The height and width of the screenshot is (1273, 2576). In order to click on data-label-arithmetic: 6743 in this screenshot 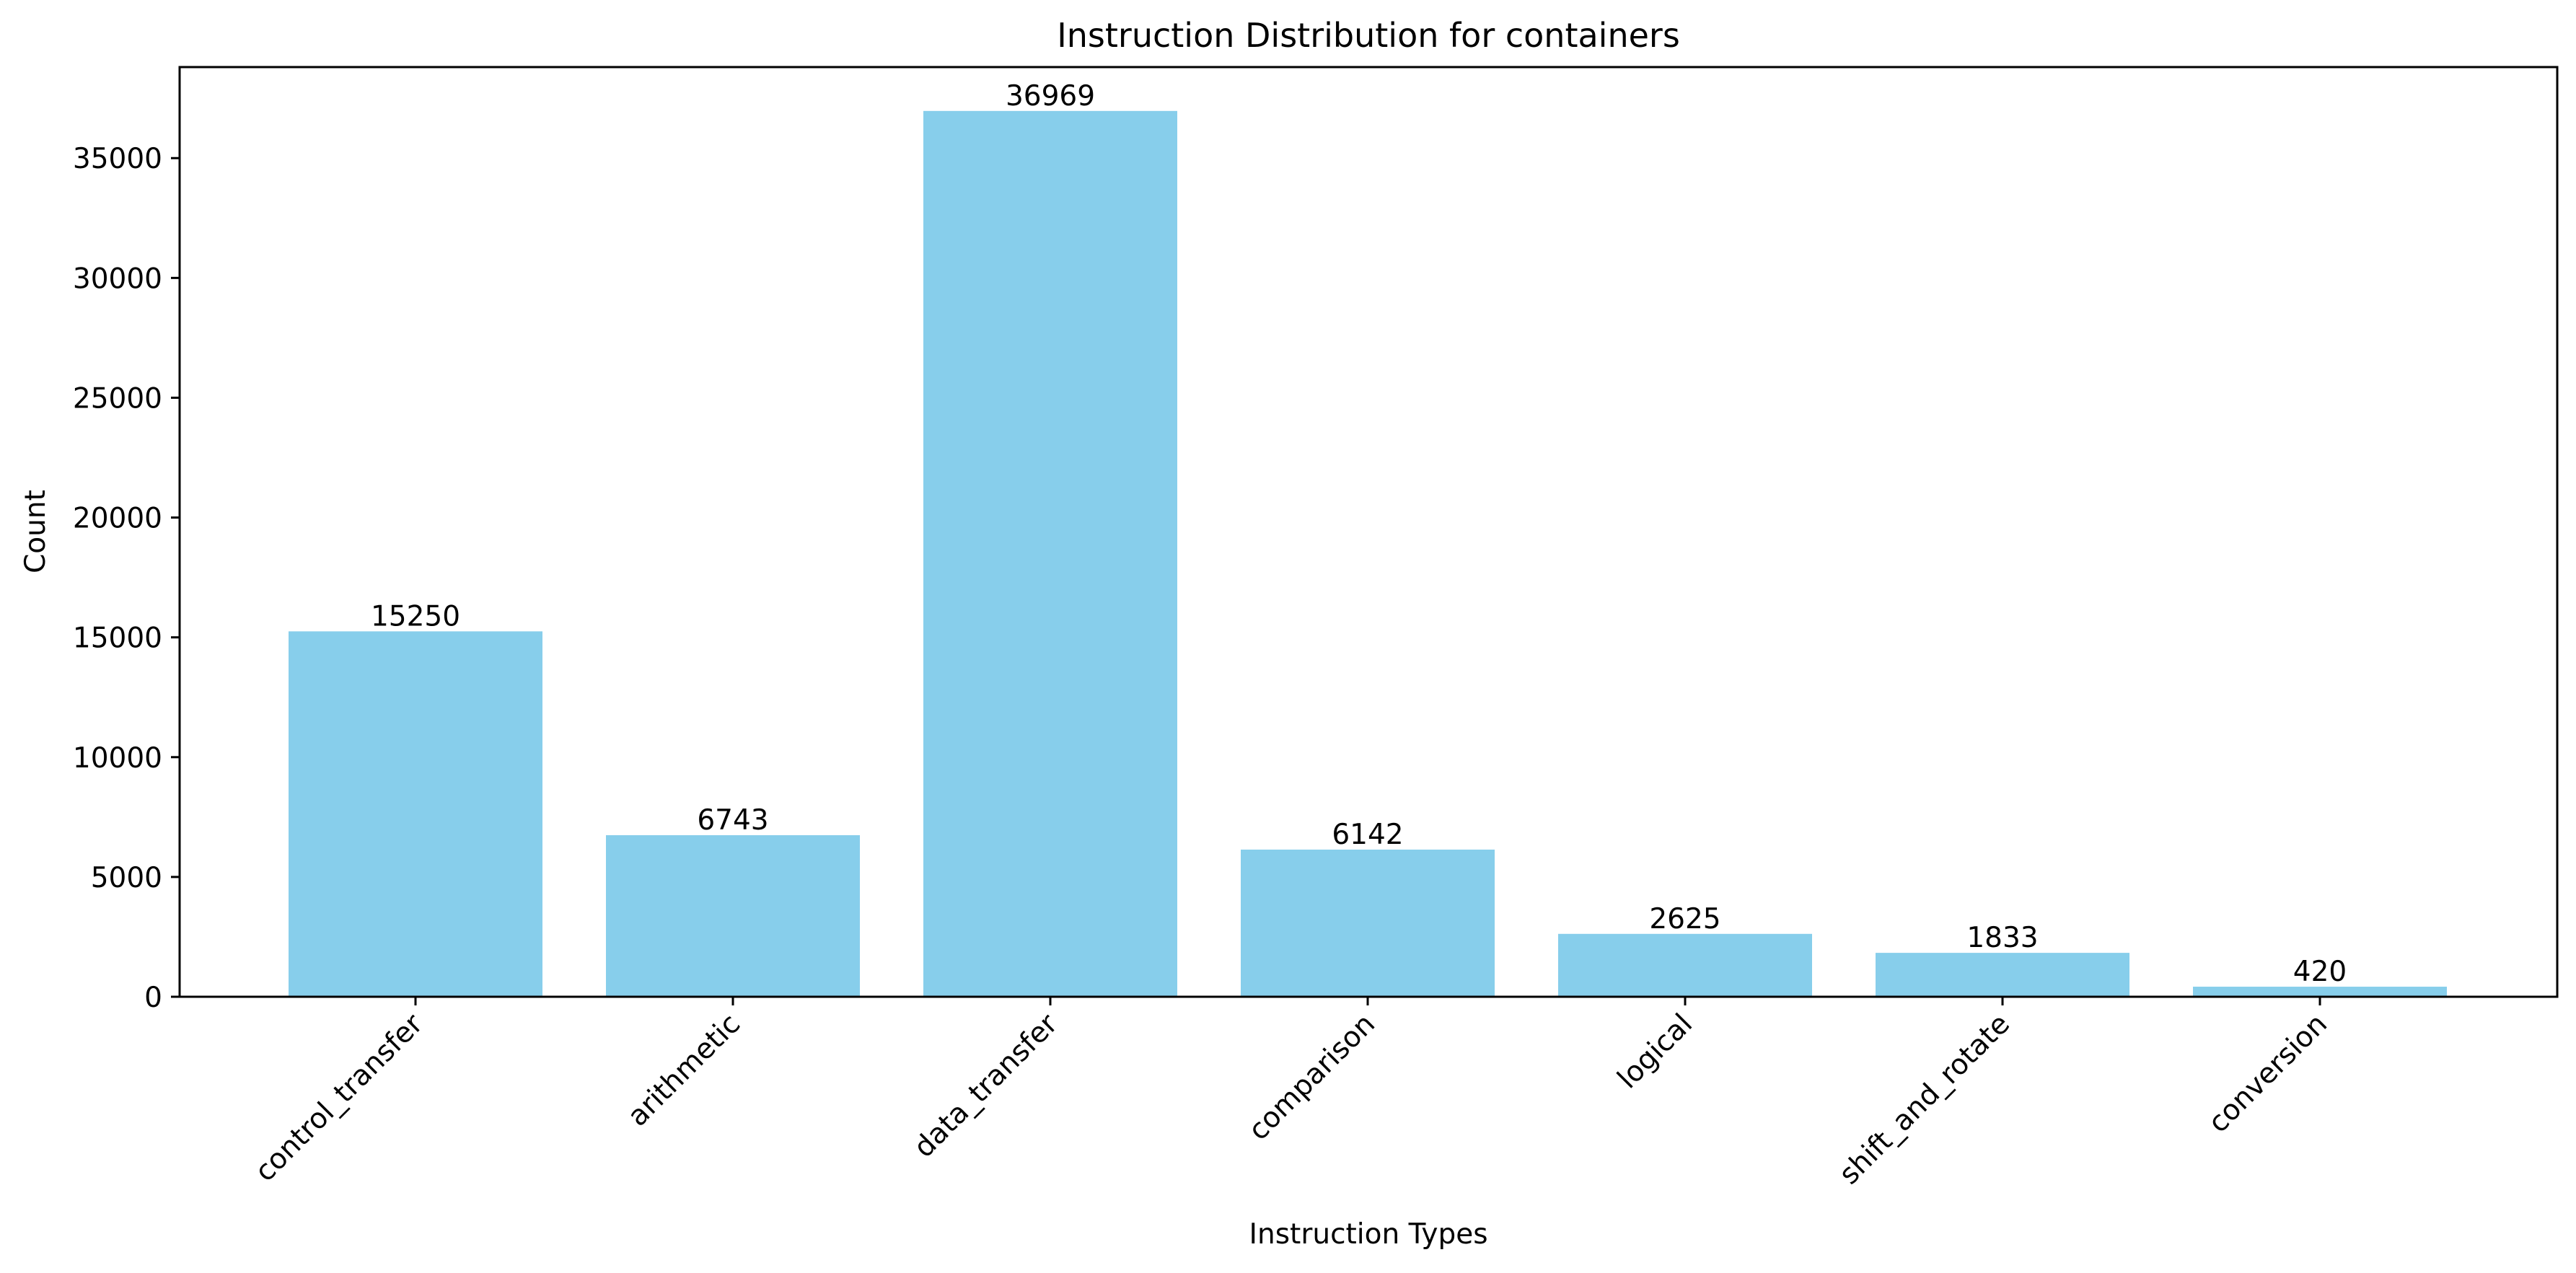, I will do `click(732, 820)`.